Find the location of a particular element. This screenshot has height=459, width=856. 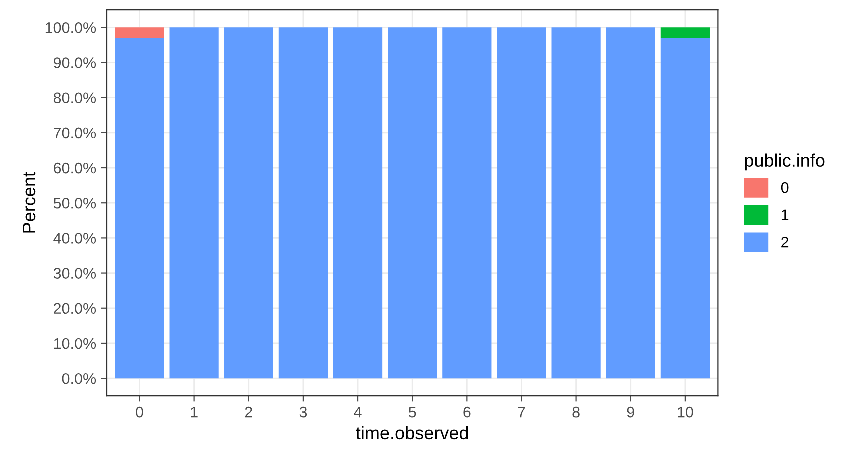

legend-label: 2 is located at coordinates (785, 242).